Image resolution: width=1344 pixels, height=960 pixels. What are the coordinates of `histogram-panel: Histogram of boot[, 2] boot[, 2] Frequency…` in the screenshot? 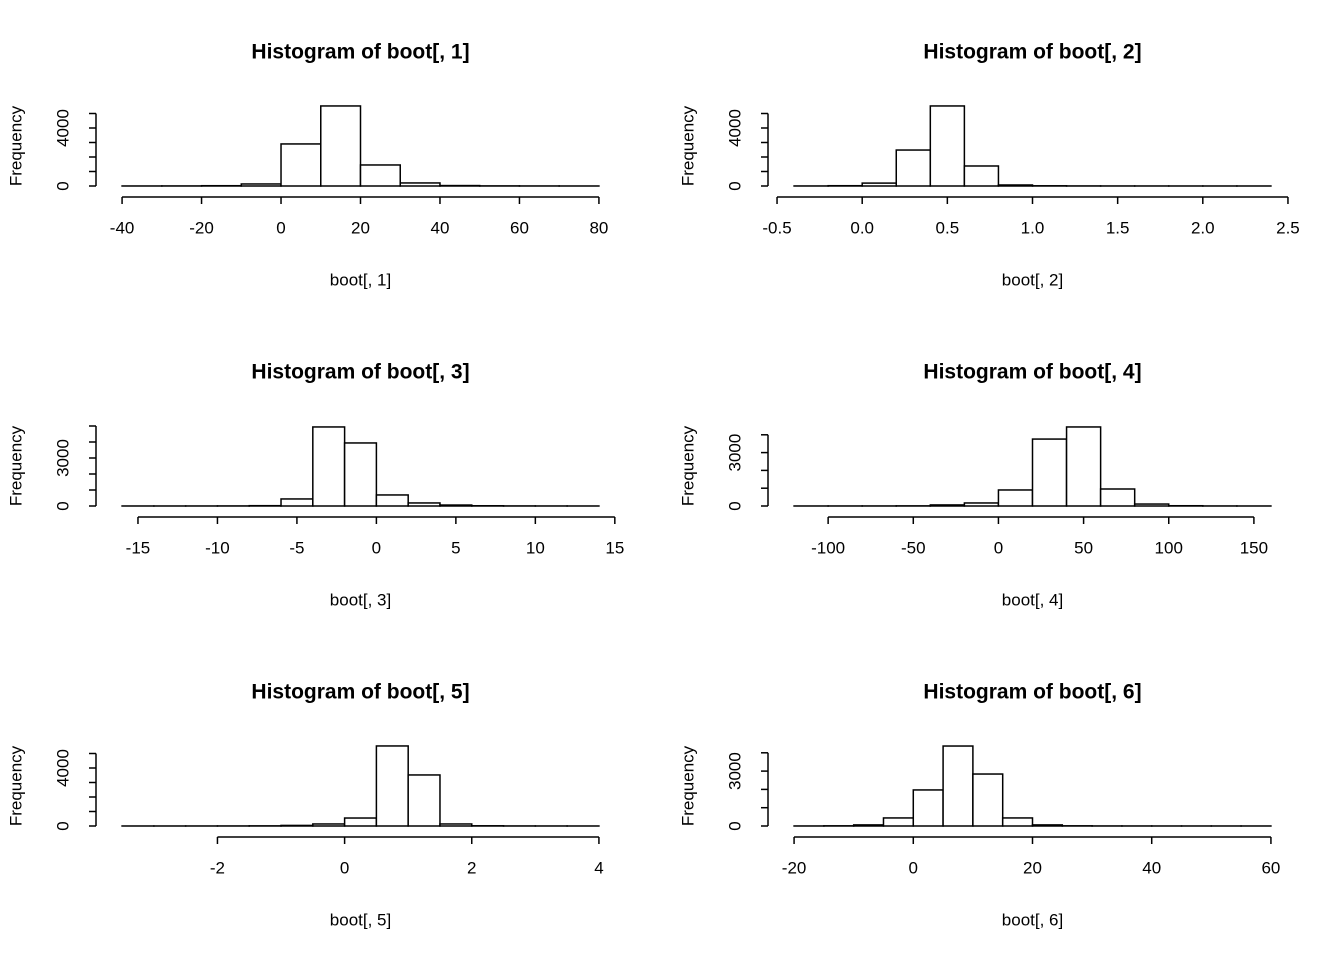 It's located at (988, 165).